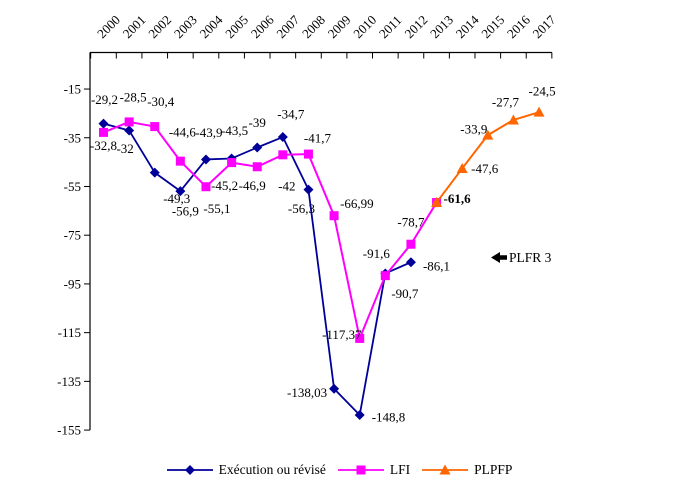 The width and height of the screenshot is (679, 487). Describe the element at coordinates (134, 26) in the screenshot. I see `x-tick-label-2001: 2001` at that location.